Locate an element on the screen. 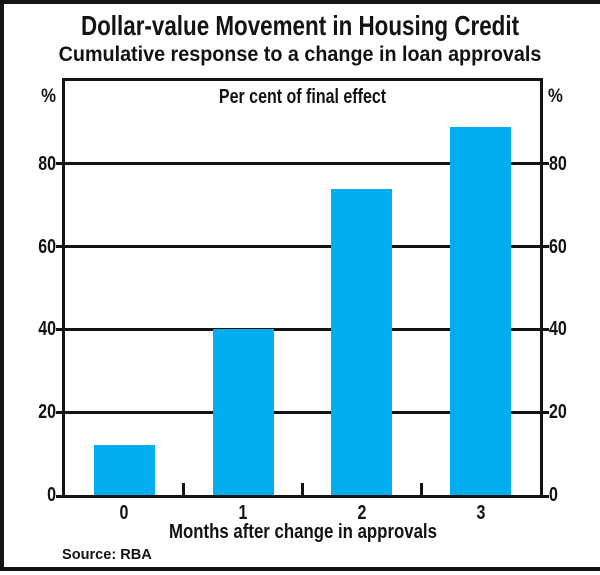 This screenshot has height=575, width=600. x-tick-label-3: 3 is located at coordinates (481, 513).